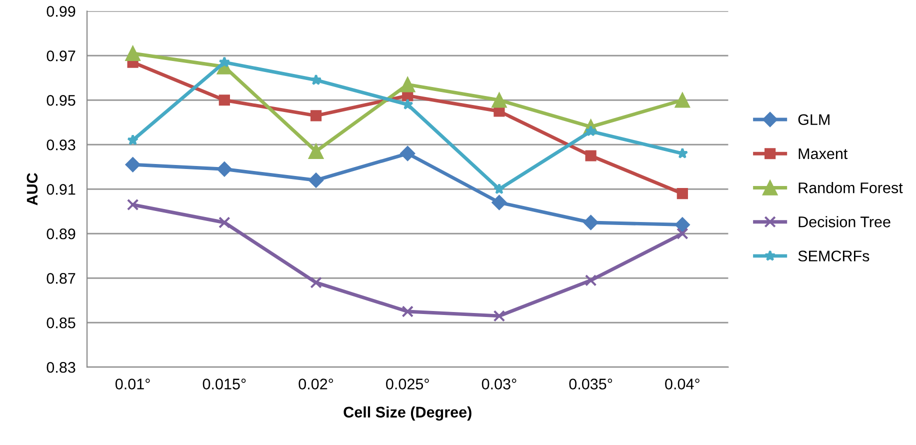 Image resolution: width=916 pixels, height=445 pixels. I want to click on legend-label: Decision Tree, so click(844, 222).